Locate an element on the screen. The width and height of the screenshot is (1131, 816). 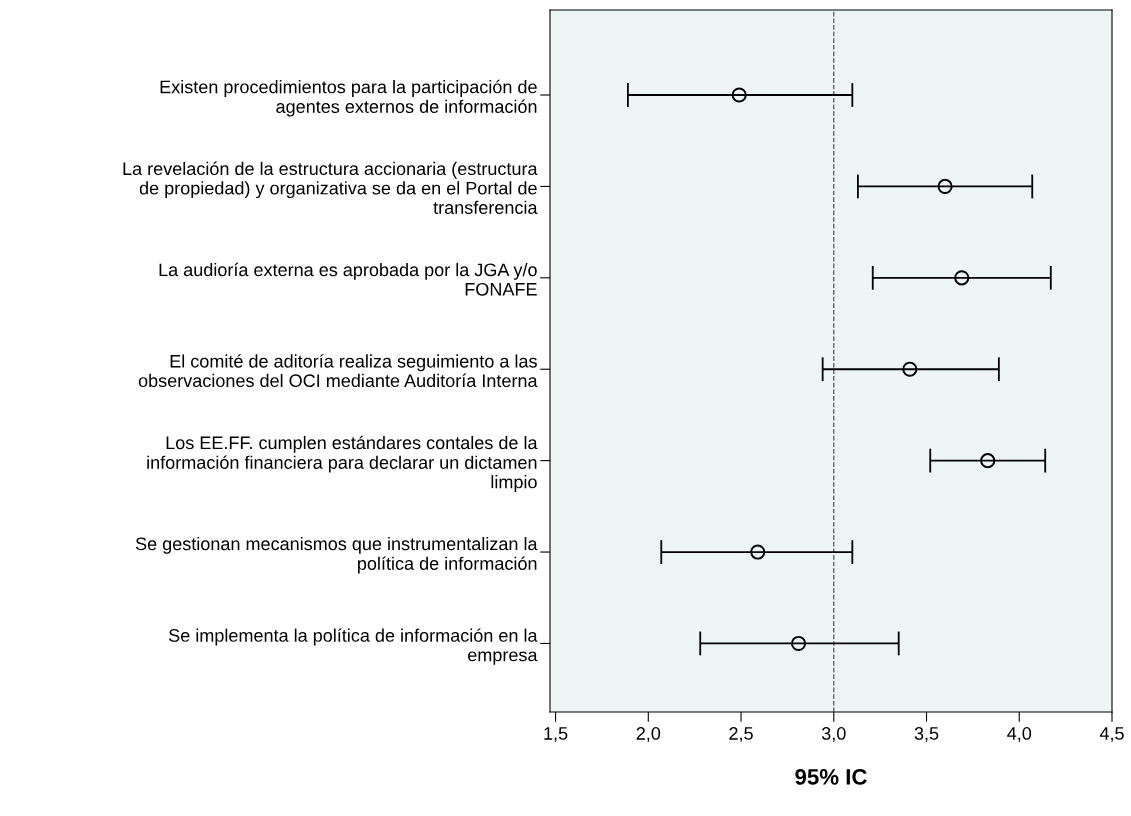
x-tick-label: 4,5 is located at coordinates (1111, 734).